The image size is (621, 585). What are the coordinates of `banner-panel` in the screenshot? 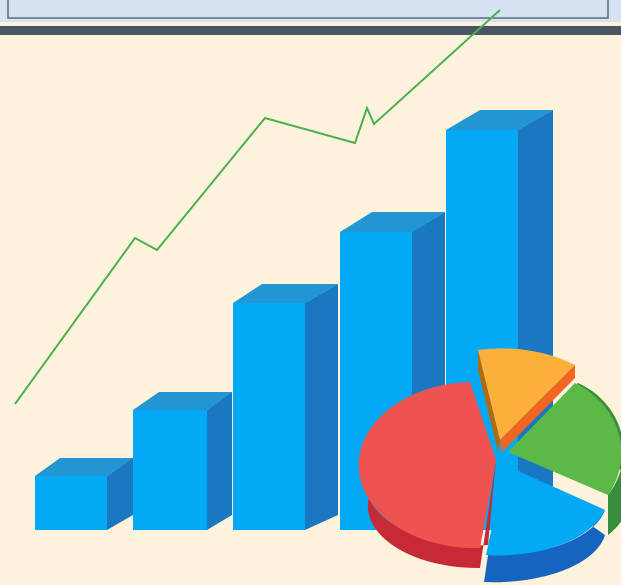 It's located at (310, 11).